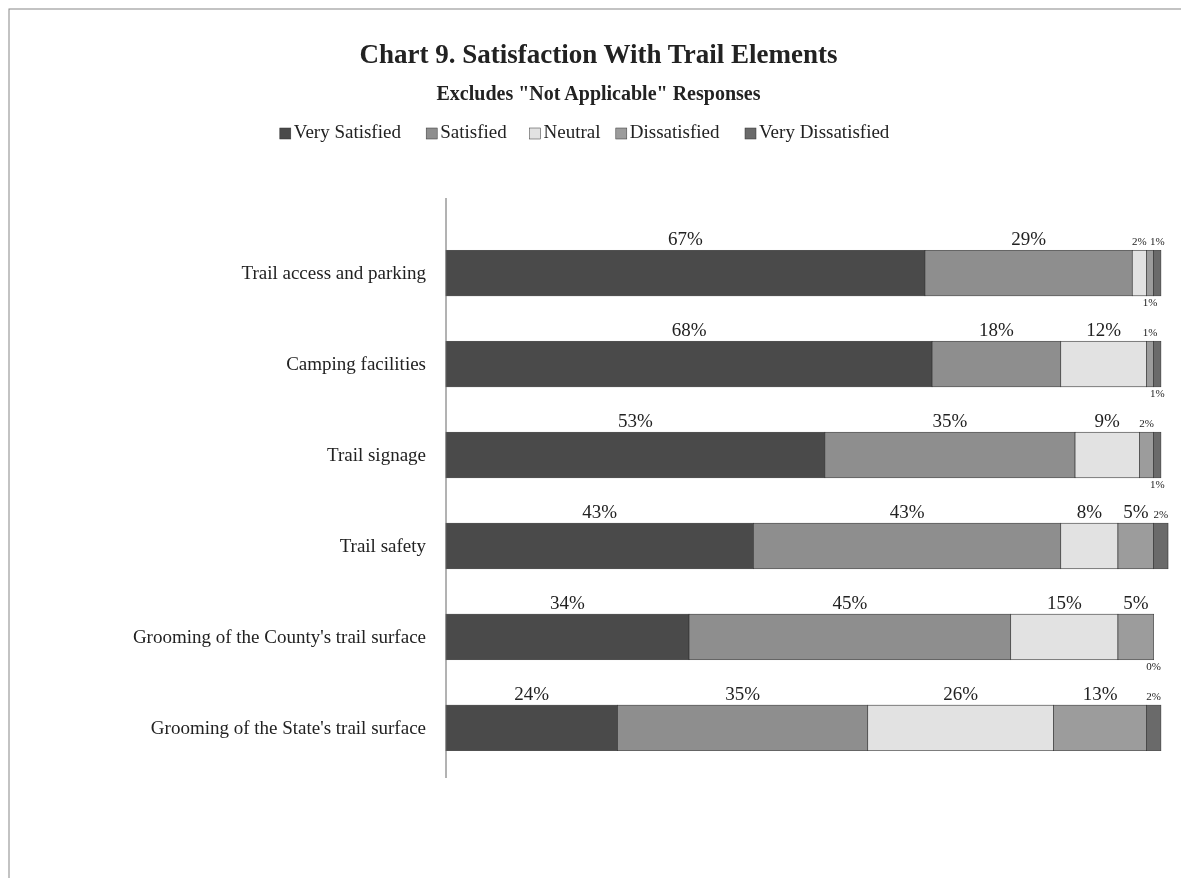  I want to click on legend-label: Satisfied, so click(474, 131).